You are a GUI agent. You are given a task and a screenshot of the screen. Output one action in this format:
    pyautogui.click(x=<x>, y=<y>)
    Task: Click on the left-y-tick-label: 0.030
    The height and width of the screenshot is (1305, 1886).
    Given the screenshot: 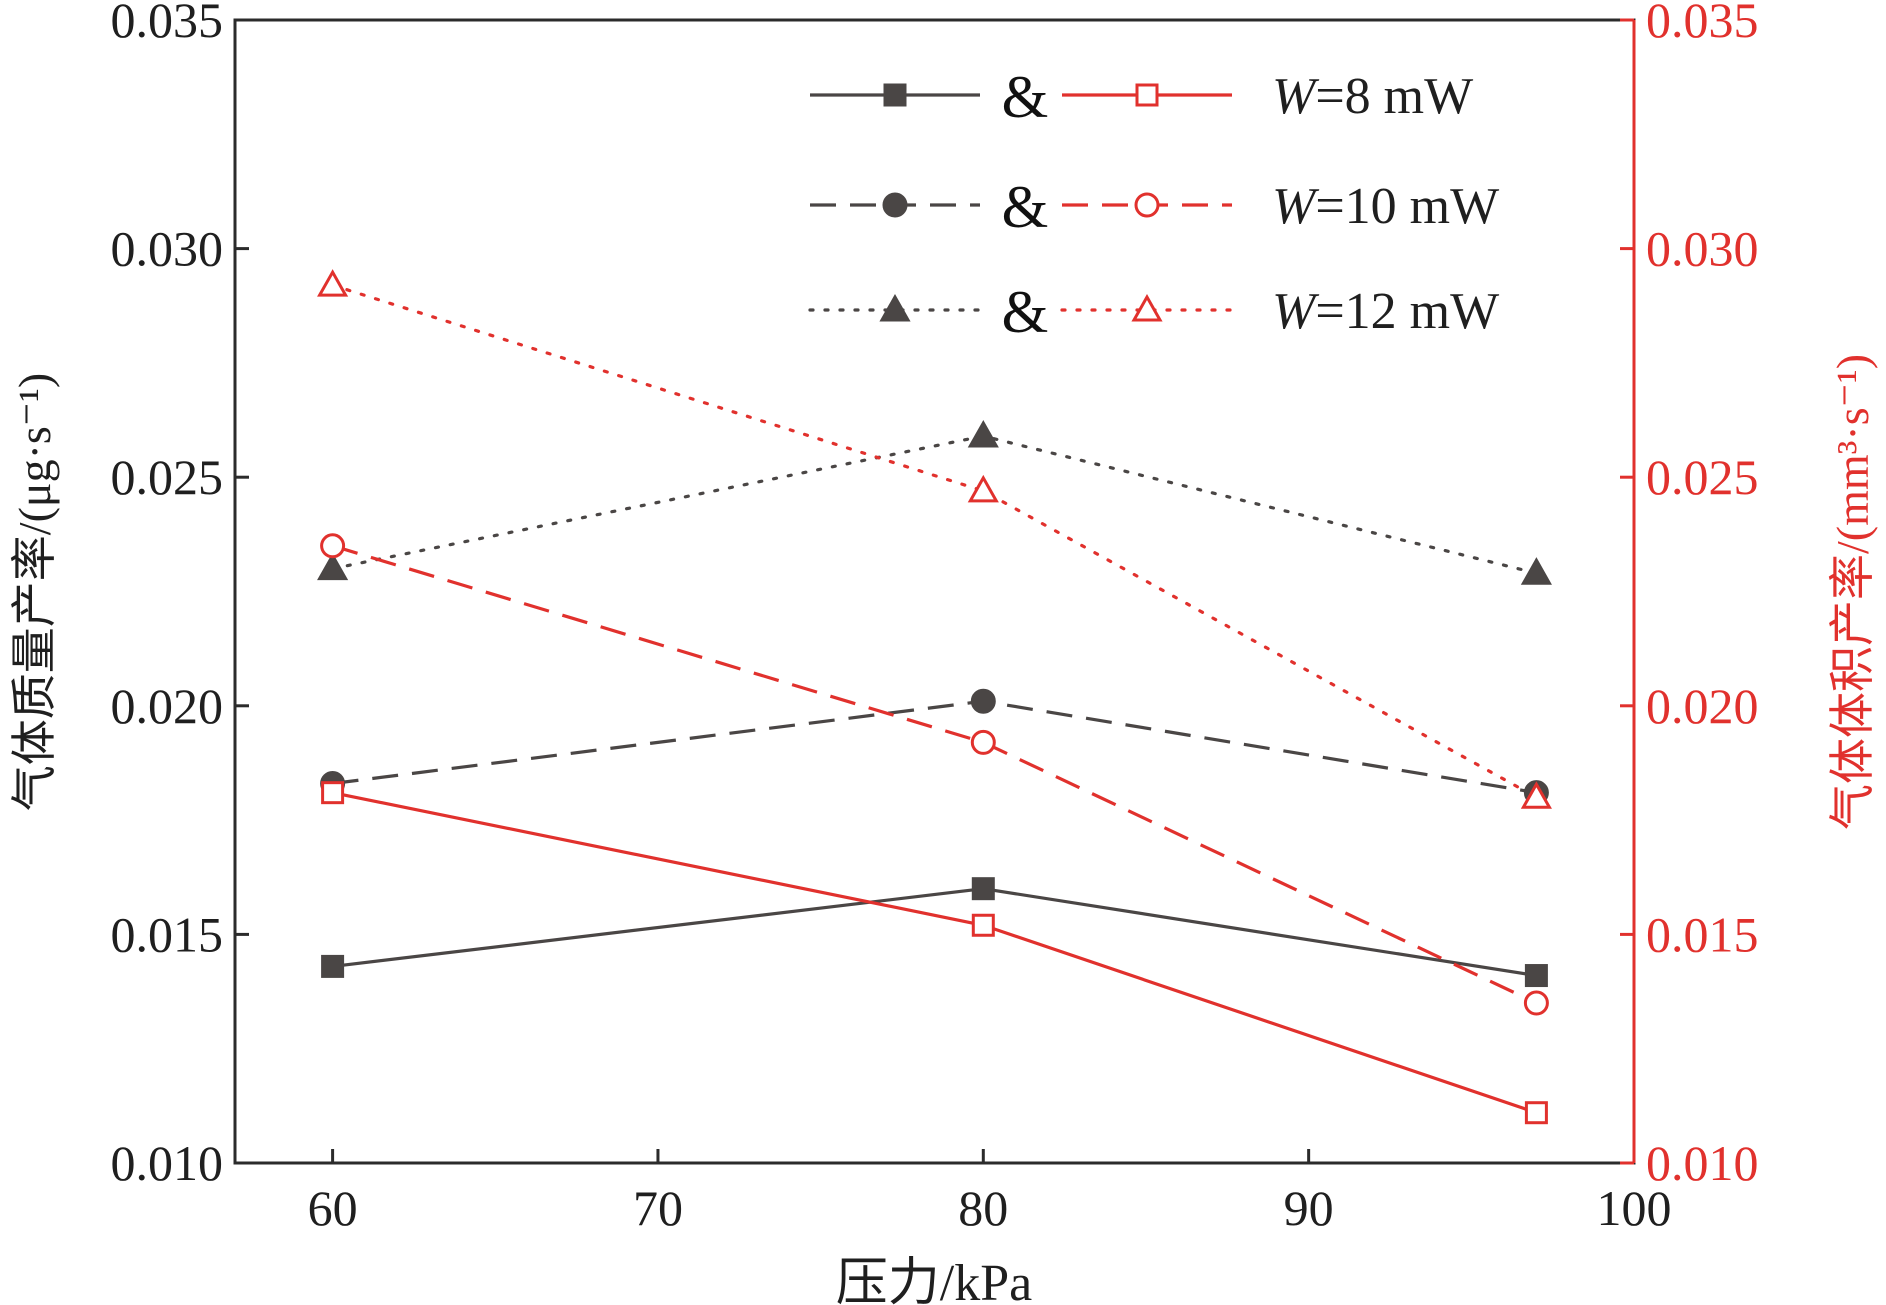 What is the action you would take?
    pyautogui.click(x=167, y=249)
    